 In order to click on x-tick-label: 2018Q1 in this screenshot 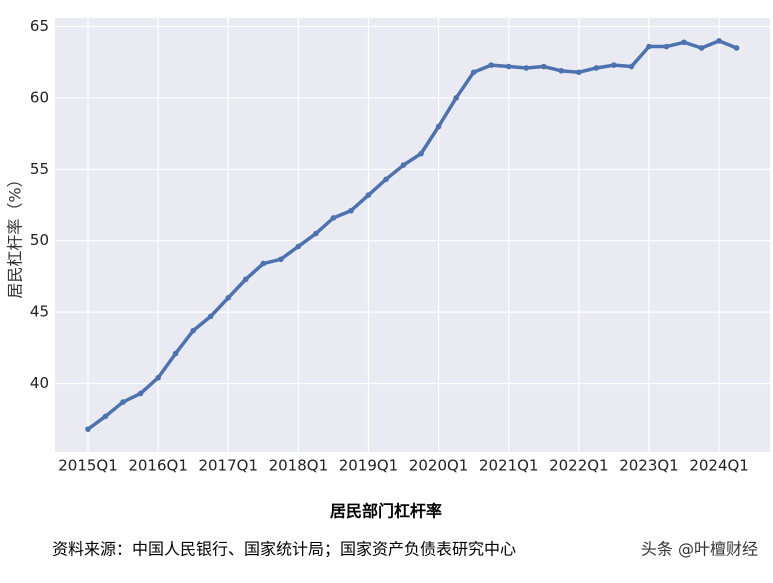, I will do `click(299, 466)`.